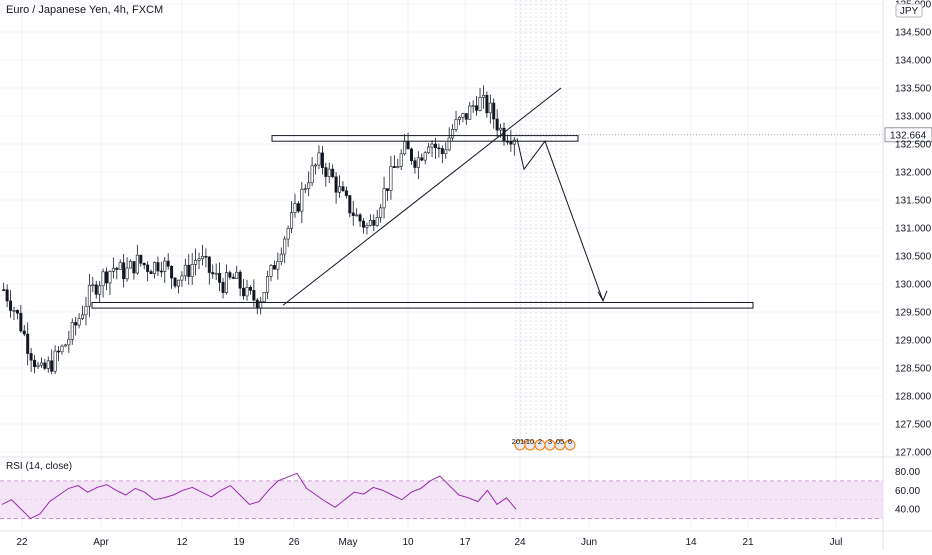 Image resolution: width=932 pixels, height=555 pixels. Describe the element at coordinates (913, 173) in the screenshot. I see `price-tick-label: 132.000` at that location.